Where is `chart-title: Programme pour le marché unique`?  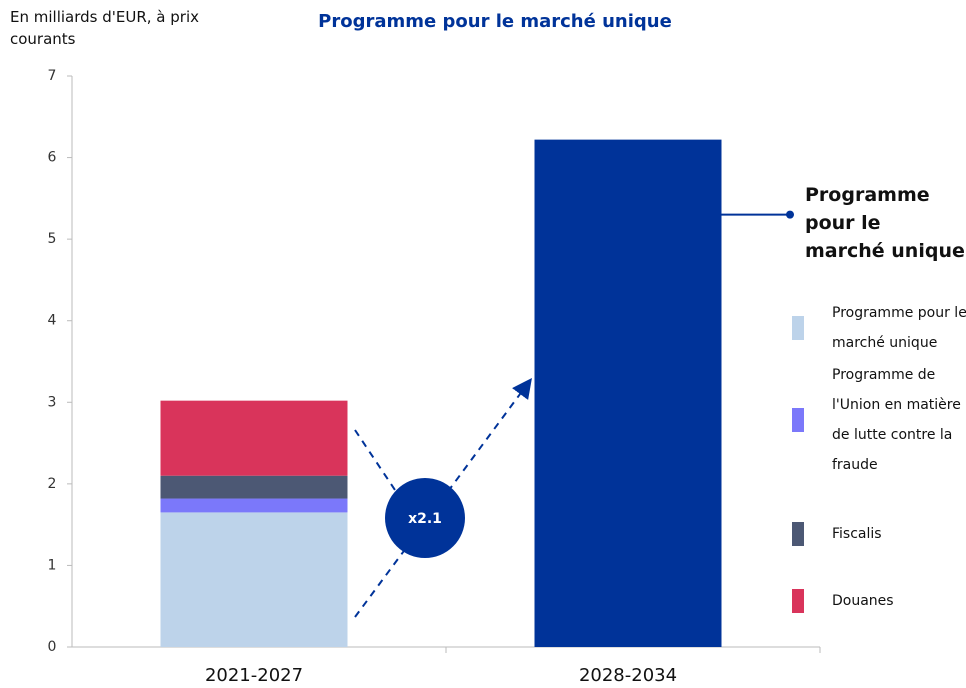 chart-title: Programme pour le marché unique is located at coordinates (495, 21).